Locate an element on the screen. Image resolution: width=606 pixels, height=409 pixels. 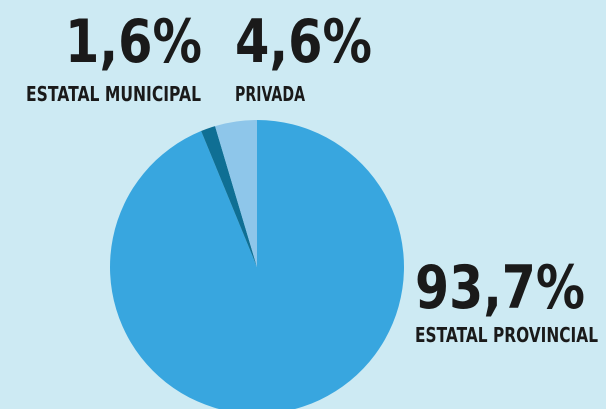
value-label: 1,6% is located at coordinates (133, 42).